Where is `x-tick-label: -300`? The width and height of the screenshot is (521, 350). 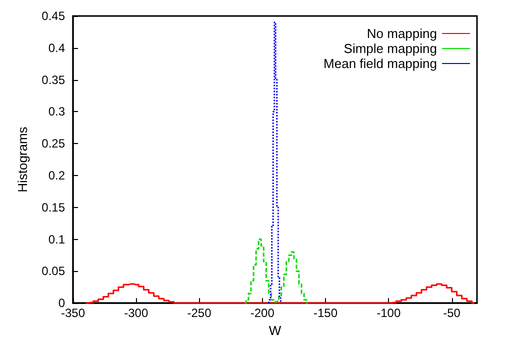 x-tick-label: -300 is located at coordinates (136, 313).